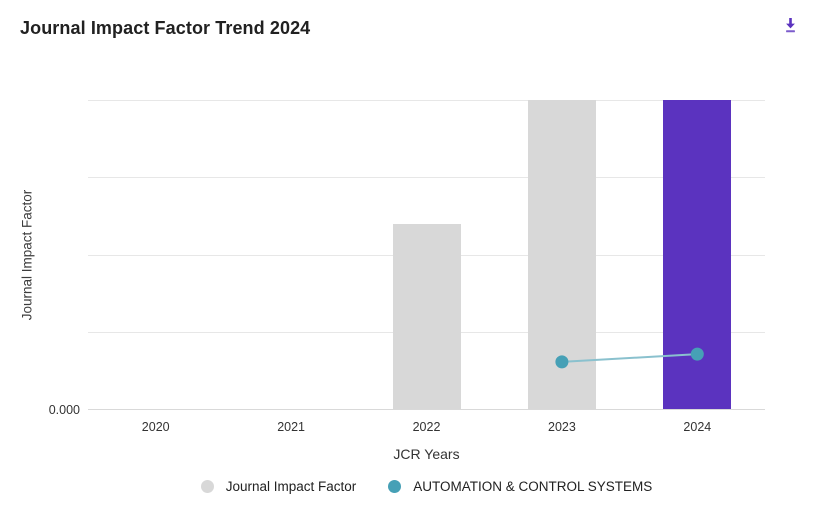 This screenshot has height=520, width=813. I want to click on category-line, so click(629, 358).